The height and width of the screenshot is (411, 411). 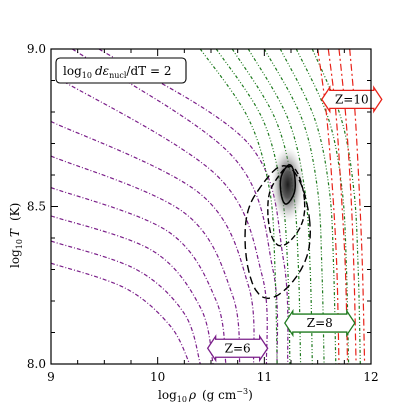 I want to click on annotation-tail: /dT = 2, so click(x=148, y=71).